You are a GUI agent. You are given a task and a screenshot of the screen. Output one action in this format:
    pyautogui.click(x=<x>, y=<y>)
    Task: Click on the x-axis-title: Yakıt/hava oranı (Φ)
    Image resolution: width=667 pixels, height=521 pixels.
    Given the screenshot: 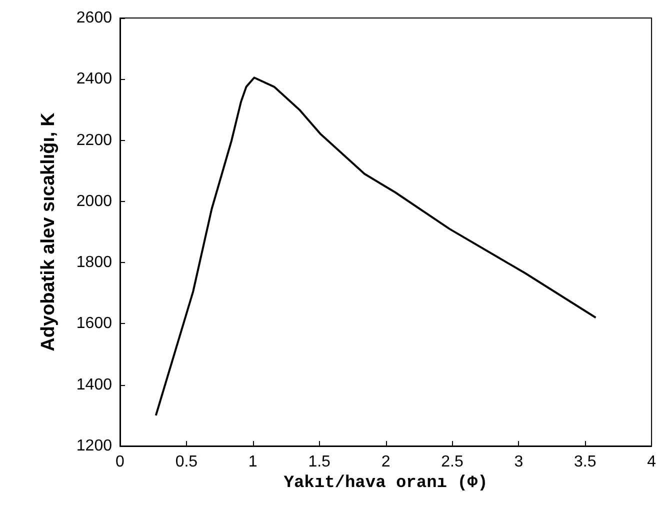 What is the action you would take?
    pyautogui.click(x=386, y=483)
    